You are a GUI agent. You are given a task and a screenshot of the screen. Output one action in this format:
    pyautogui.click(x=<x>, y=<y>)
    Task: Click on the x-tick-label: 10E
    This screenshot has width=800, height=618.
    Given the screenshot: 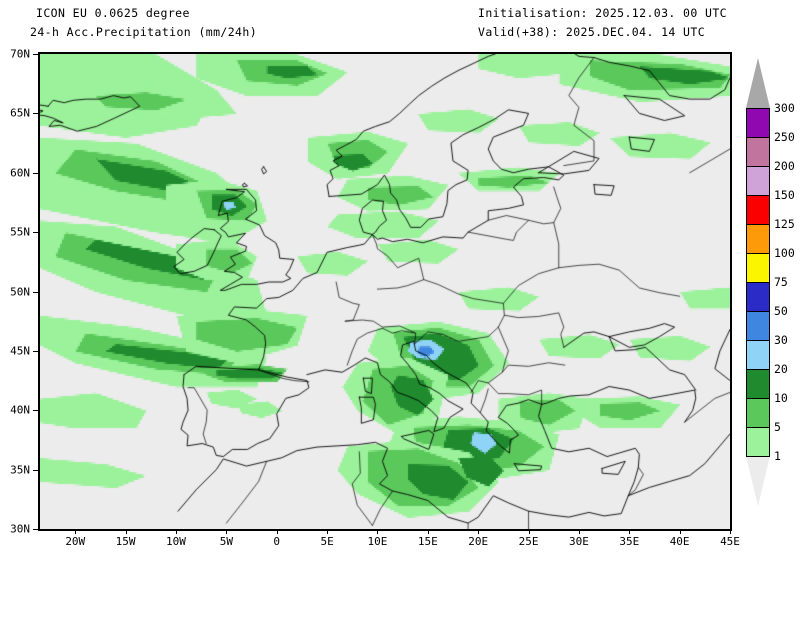 What is the action you would take?
    pyautogui.click(x=377, y=541)
    